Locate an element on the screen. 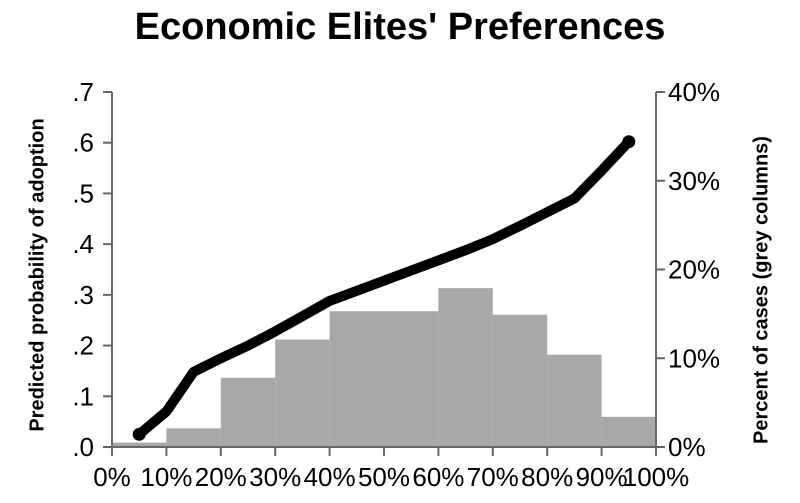  left-axis-tick-label: .7 is located at coordinates (83, 92).